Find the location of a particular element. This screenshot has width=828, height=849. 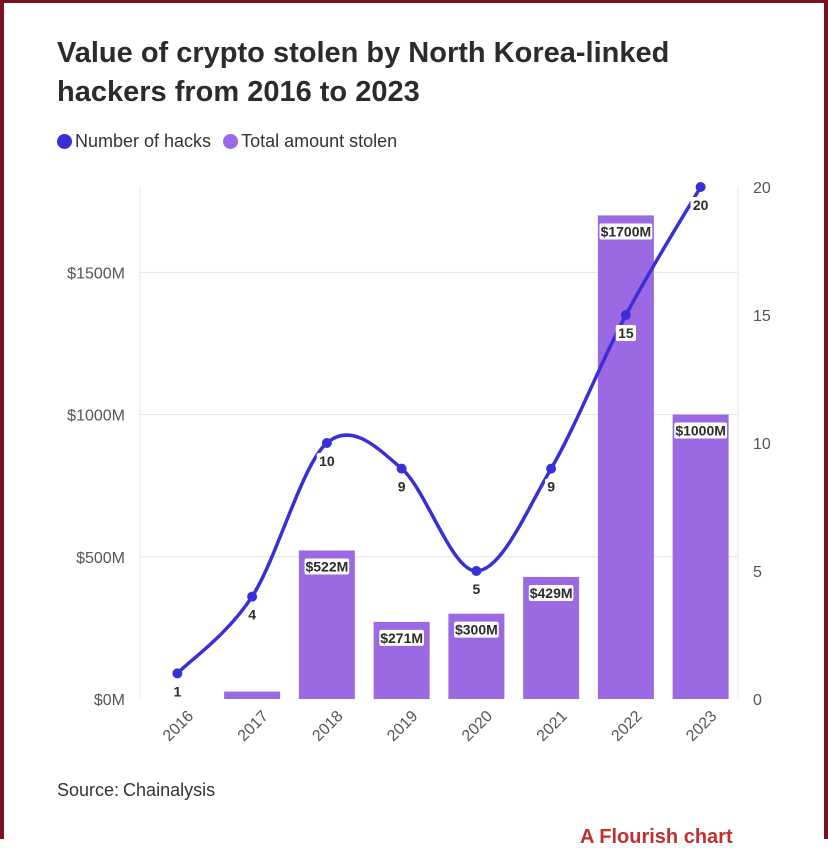

hacks-label-2016: 1 is located at coordinates (177, 691).